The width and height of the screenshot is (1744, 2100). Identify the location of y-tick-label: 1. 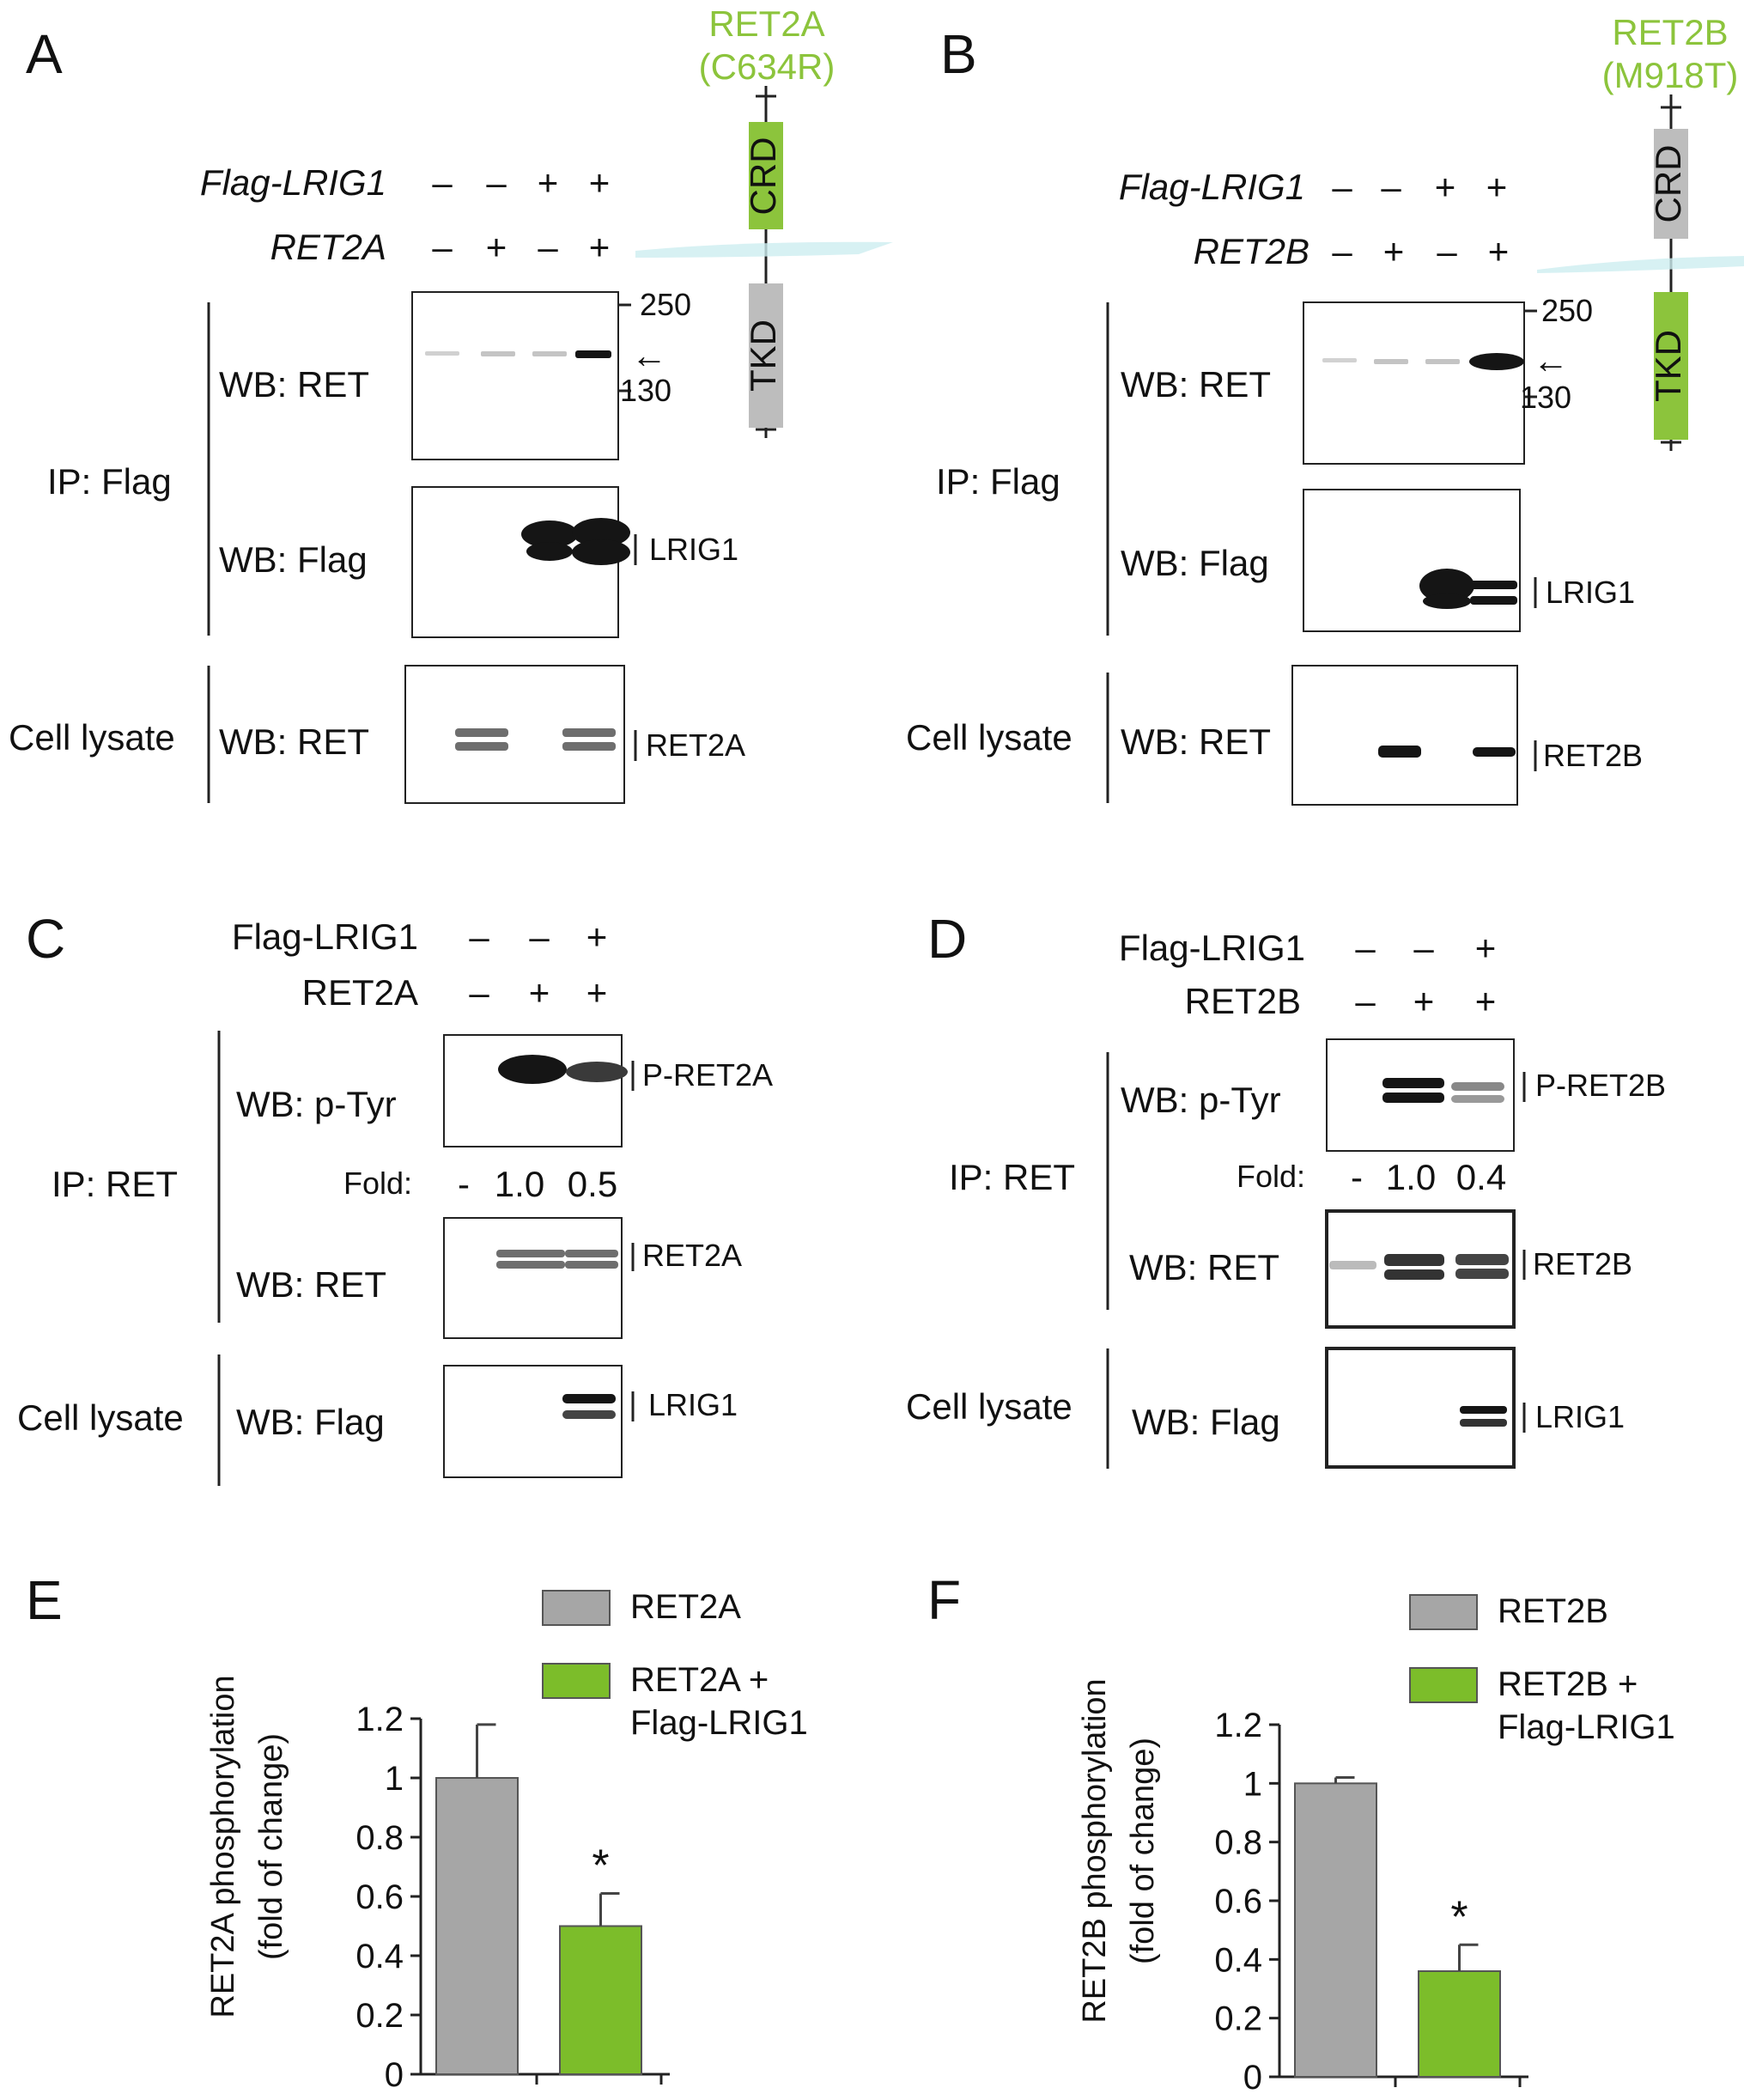
(394, 1779).